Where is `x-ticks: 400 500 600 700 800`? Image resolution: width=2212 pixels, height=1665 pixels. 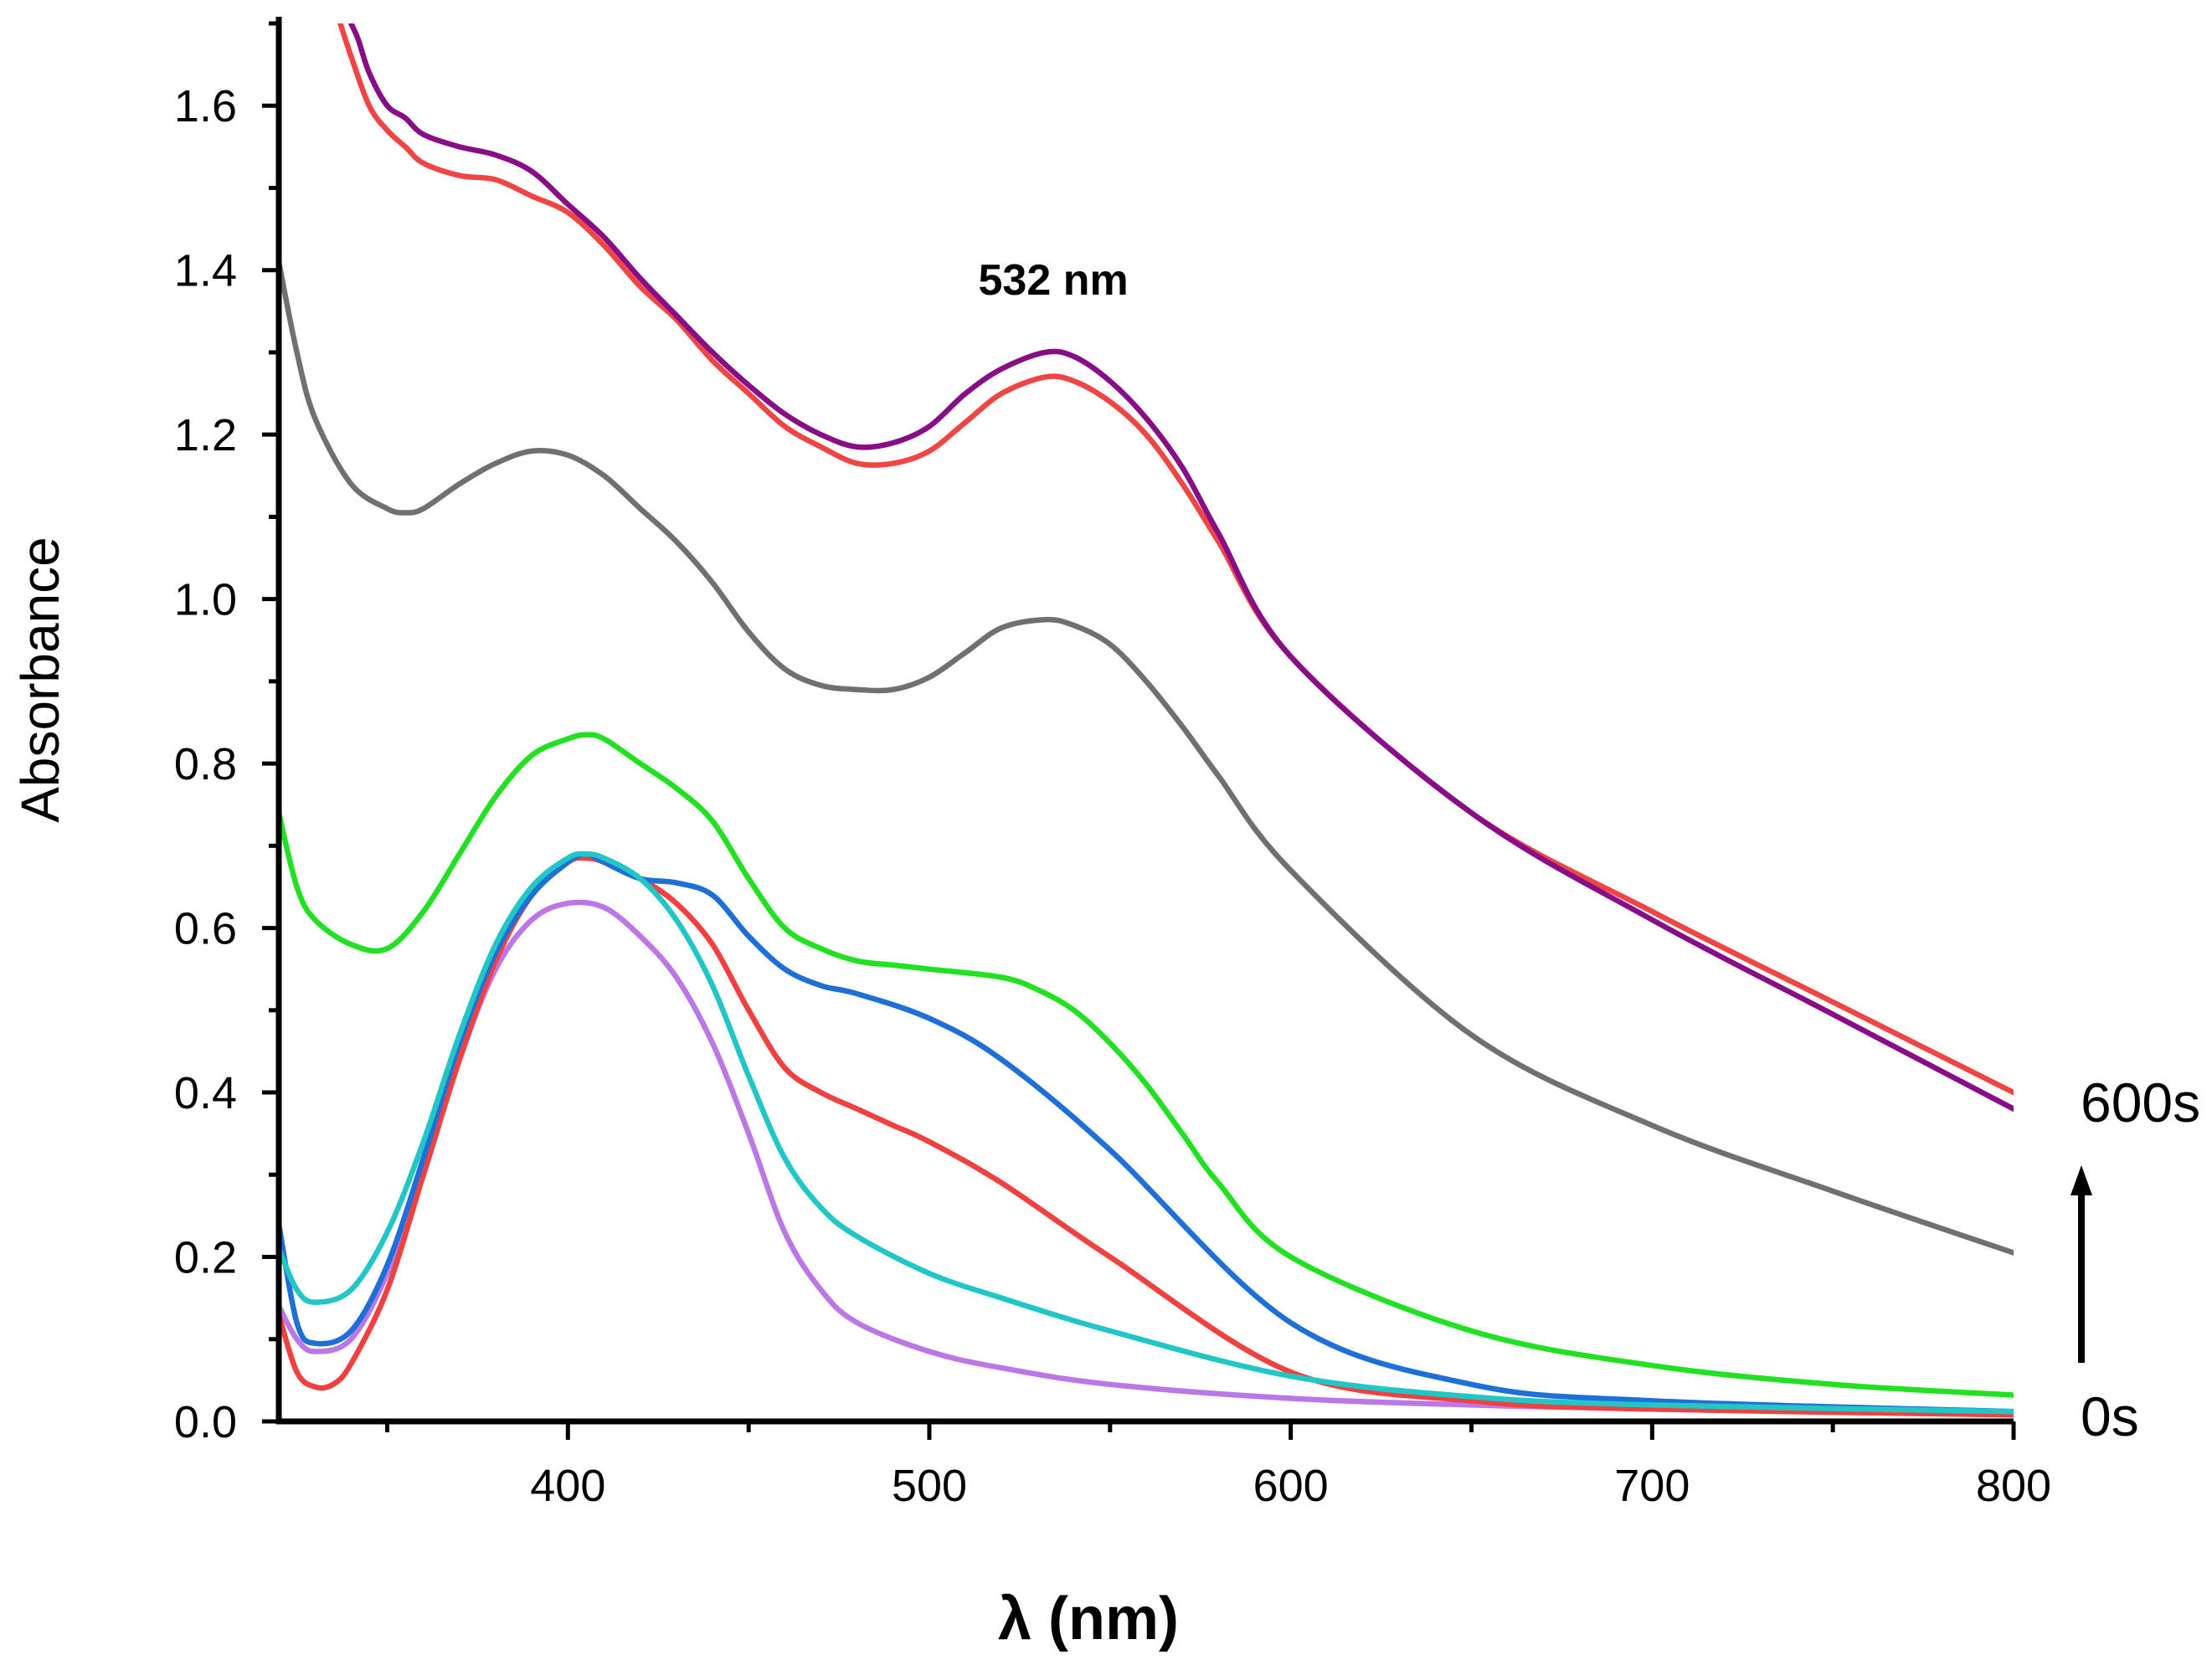
x-ticks: 400 500 600 700 800 is located at coordinates (1218, 1466).